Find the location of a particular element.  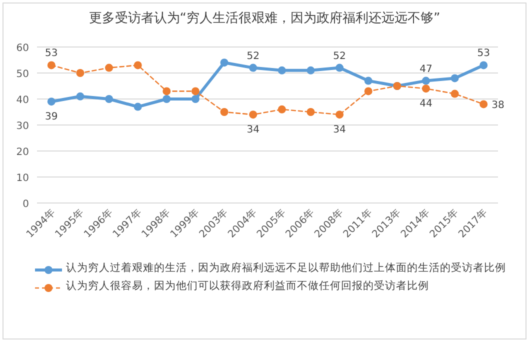

y-tick-label: 30 is located at coordinates (22, 126).